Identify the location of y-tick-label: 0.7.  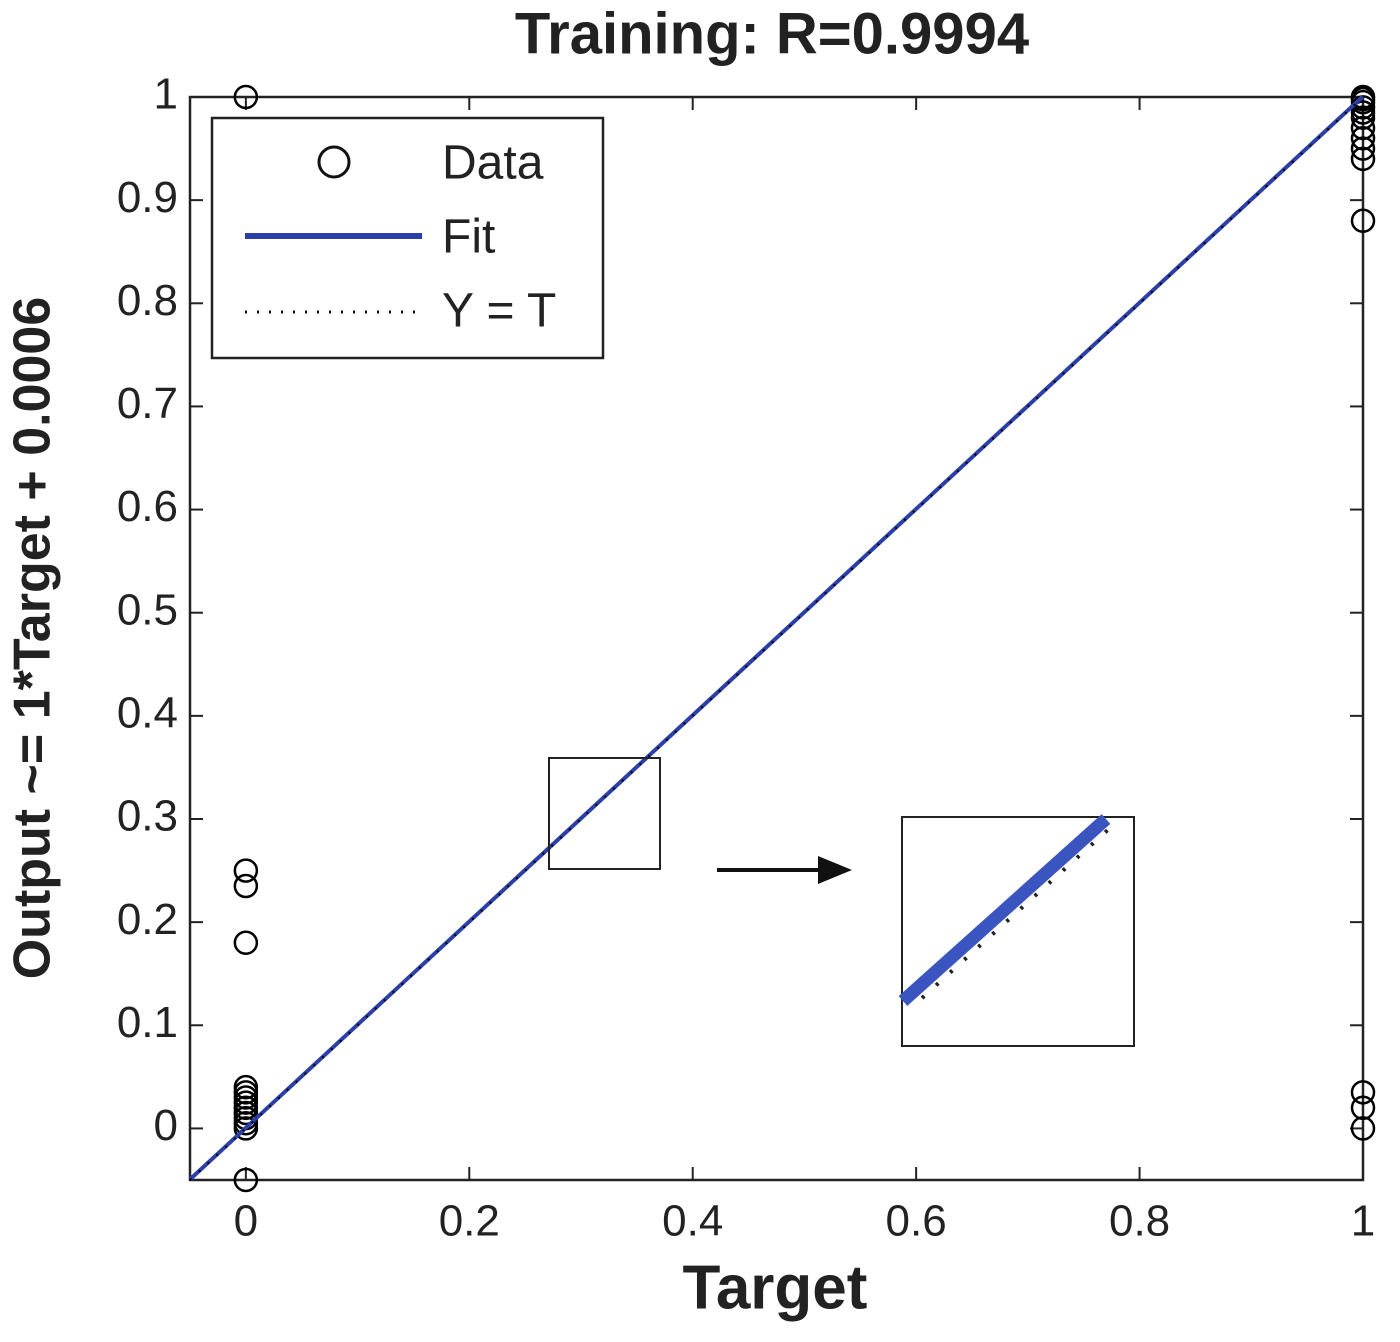
(147, 403).